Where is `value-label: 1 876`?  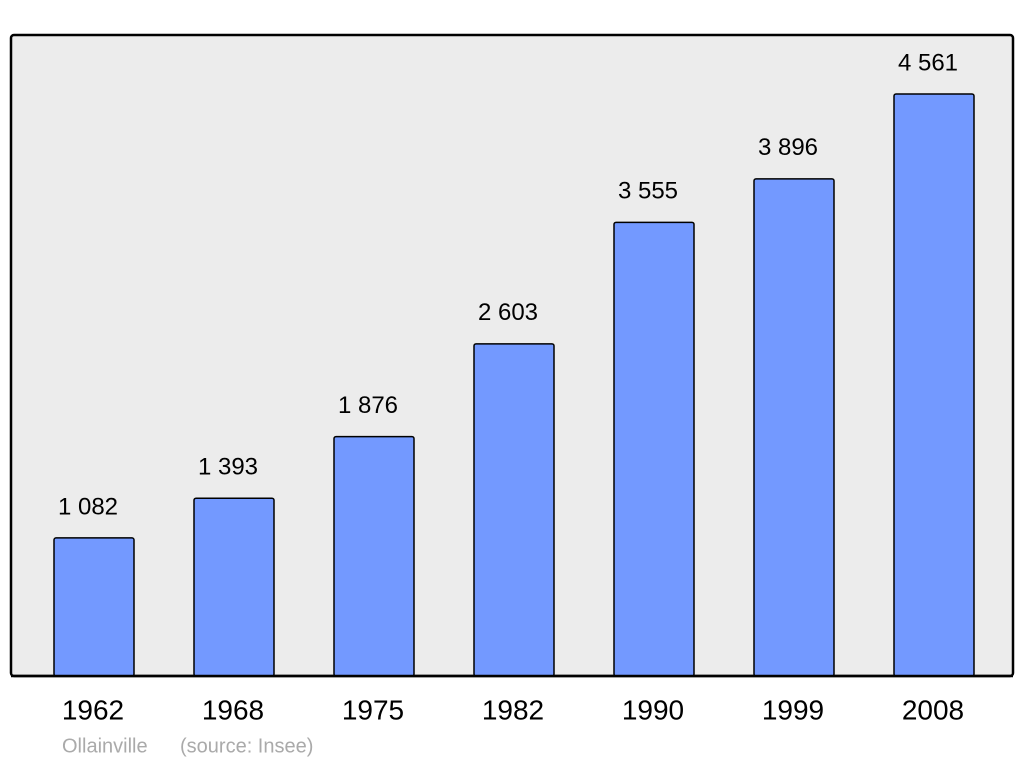
value-label: 1 876 is located at coordinates (368, 405).